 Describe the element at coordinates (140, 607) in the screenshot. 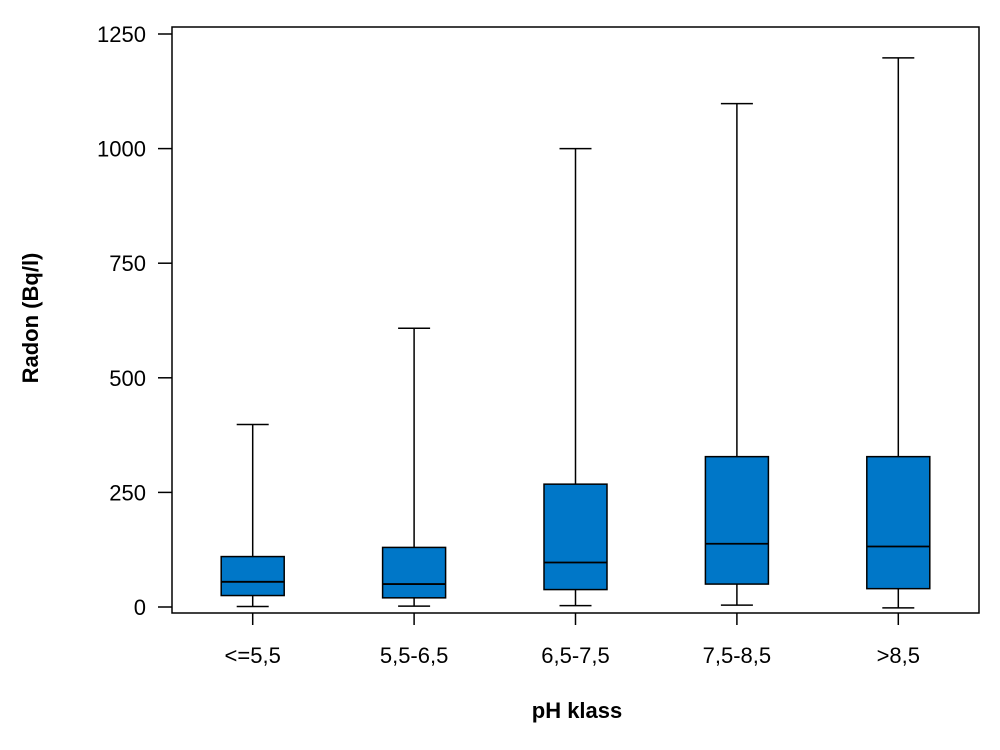

I see `y-tick-label: 0` at that location.